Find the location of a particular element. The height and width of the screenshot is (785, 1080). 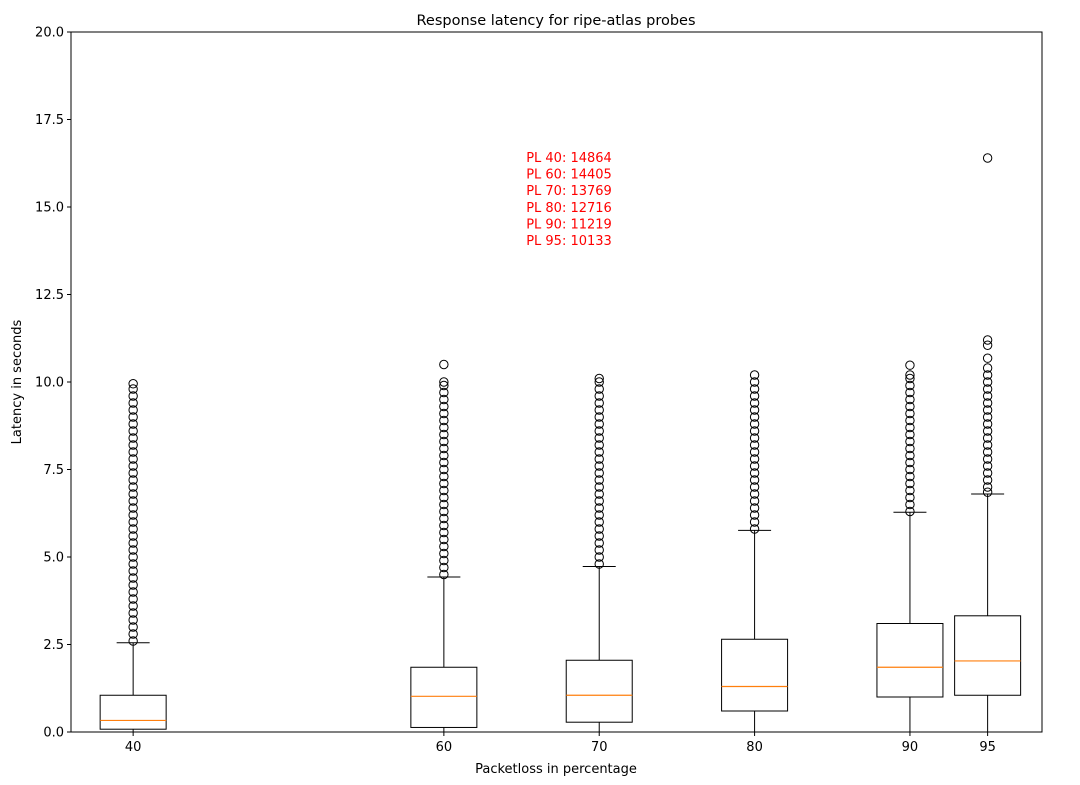

annotation-line: PL 70: 13769 is located at coordinates (569, 191).